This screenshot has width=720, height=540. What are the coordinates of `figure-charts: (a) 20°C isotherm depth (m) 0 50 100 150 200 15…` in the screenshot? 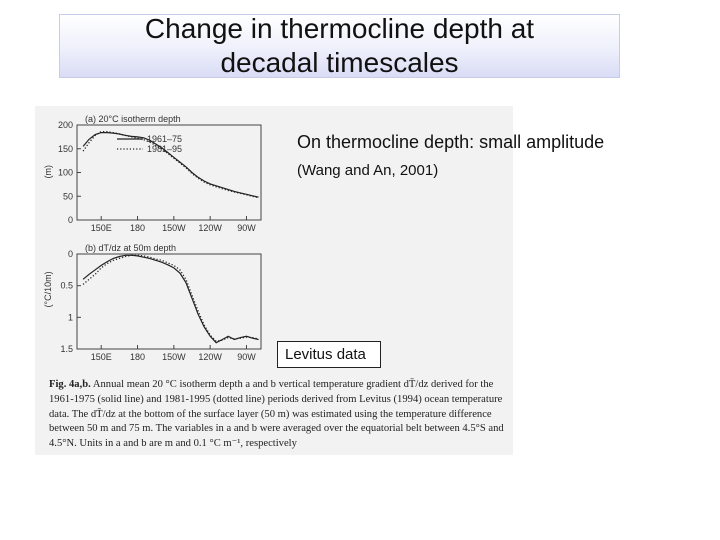 It's located at (152, 238).